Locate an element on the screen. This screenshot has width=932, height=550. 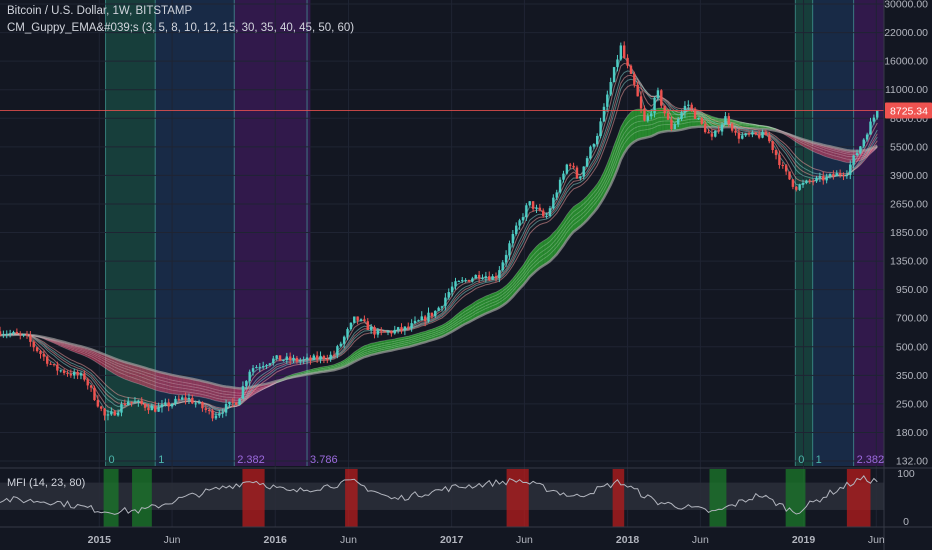
fib-label-1: 1 is located at coordinates (161, 460).